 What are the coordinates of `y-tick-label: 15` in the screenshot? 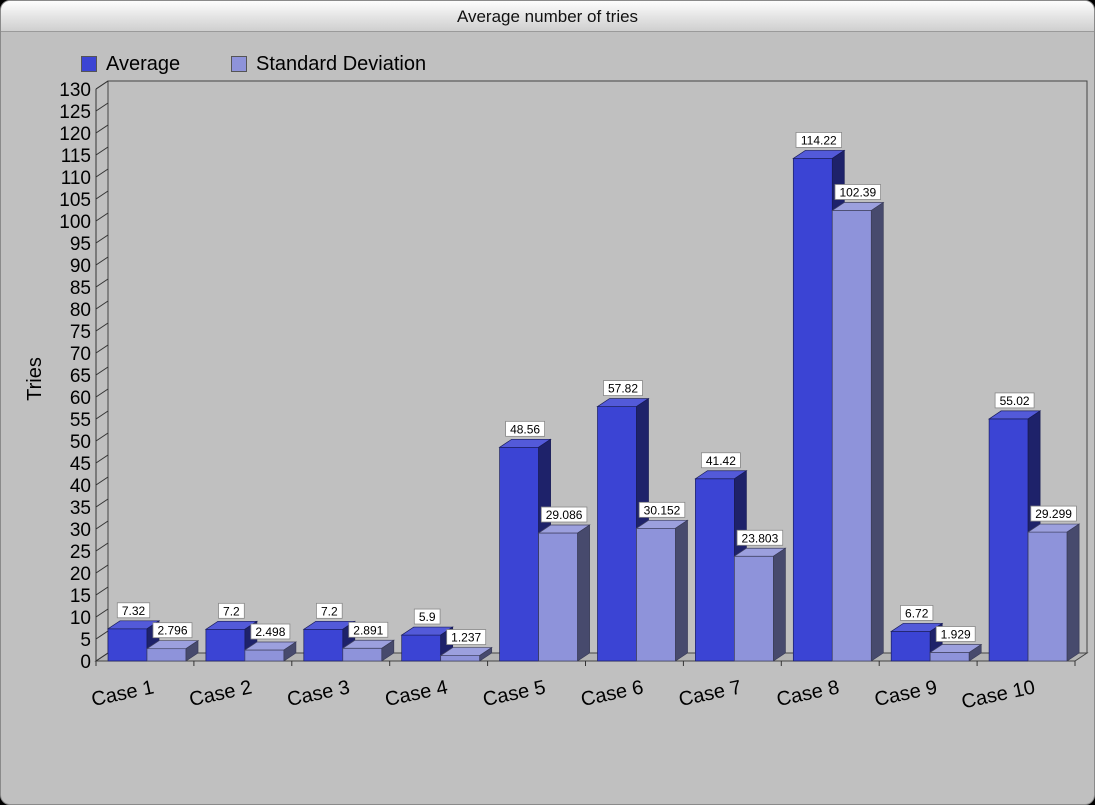 It's located at (80, 596).